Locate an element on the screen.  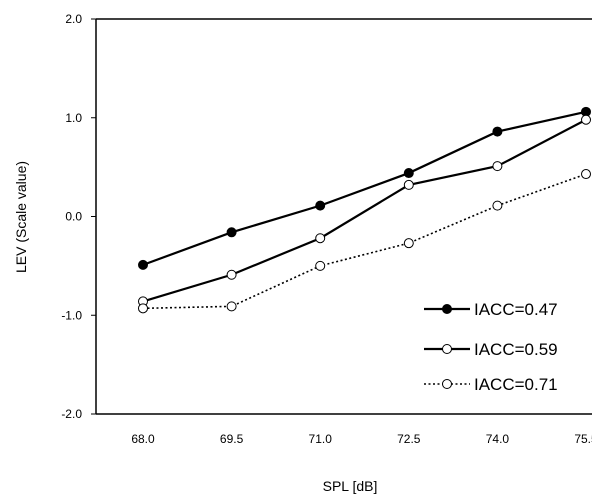
legend-entry: IACC=0.59 is located at coordinates (491, 349).